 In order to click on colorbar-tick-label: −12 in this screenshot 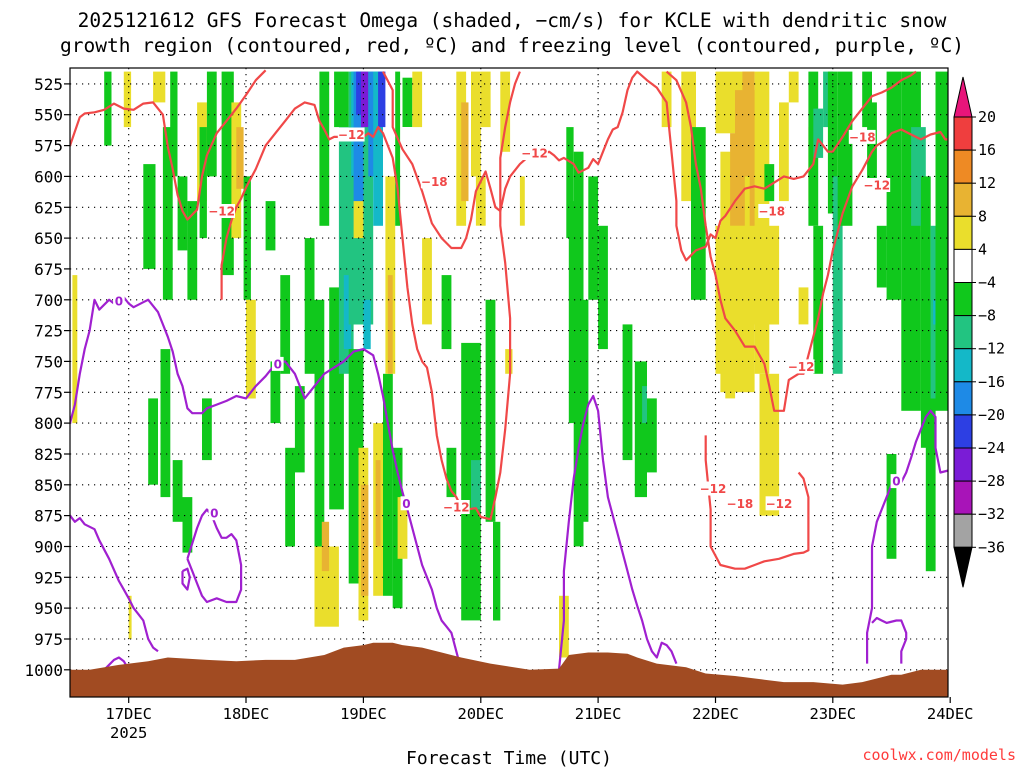, I will do `click(991, 349)`.